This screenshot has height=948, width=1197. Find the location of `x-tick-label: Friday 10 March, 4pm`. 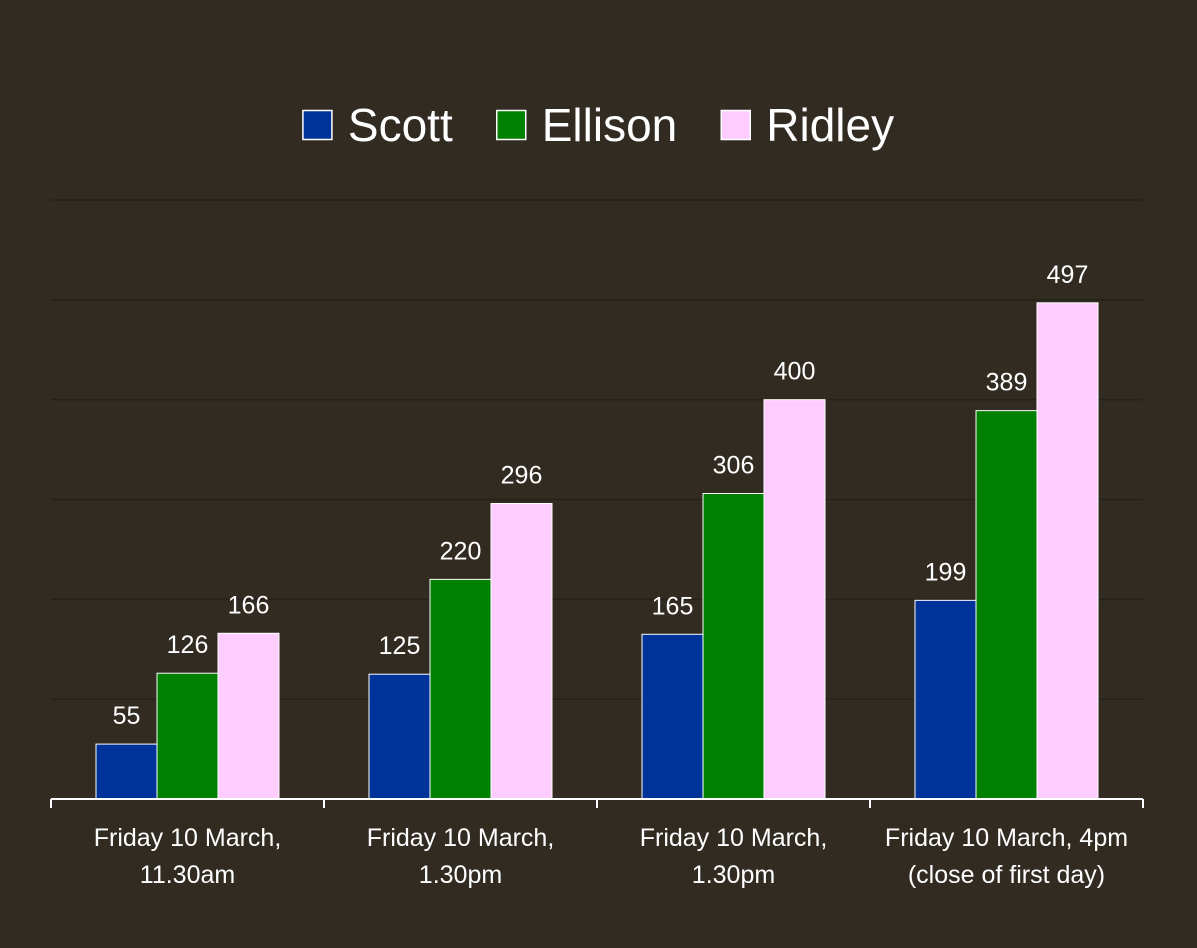

x-tick-label: Friday 10 March, 4pm is located at coordinates (1006, 838).